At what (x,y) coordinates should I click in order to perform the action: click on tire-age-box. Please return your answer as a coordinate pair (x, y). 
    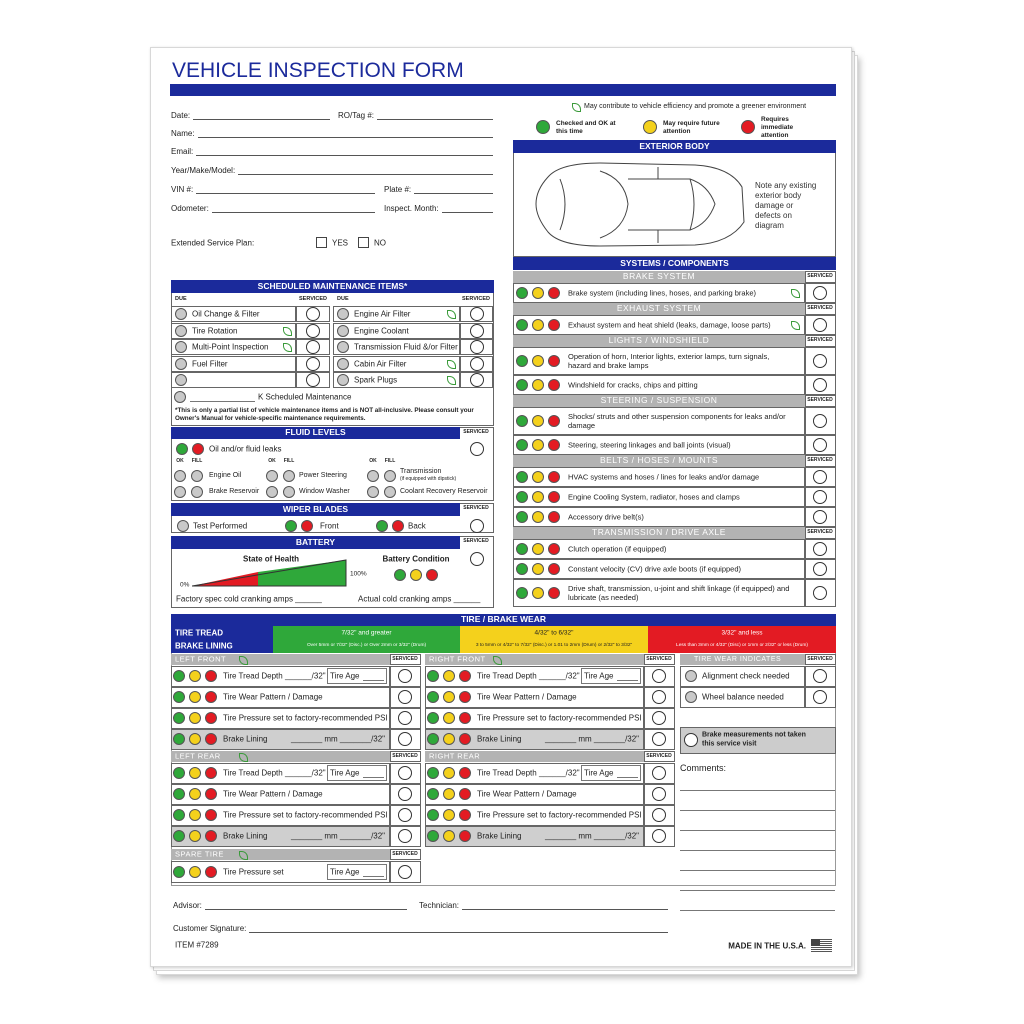
    Looking at the image, I should click on (357, 676).